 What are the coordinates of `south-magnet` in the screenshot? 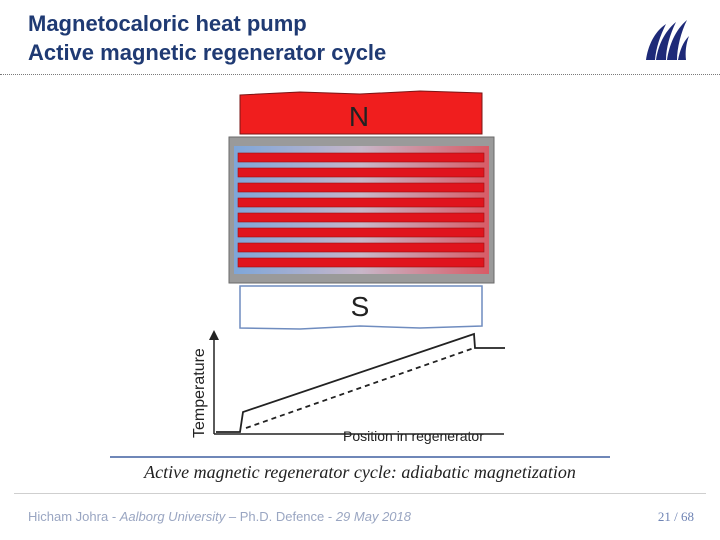 It's located at (361, 307).